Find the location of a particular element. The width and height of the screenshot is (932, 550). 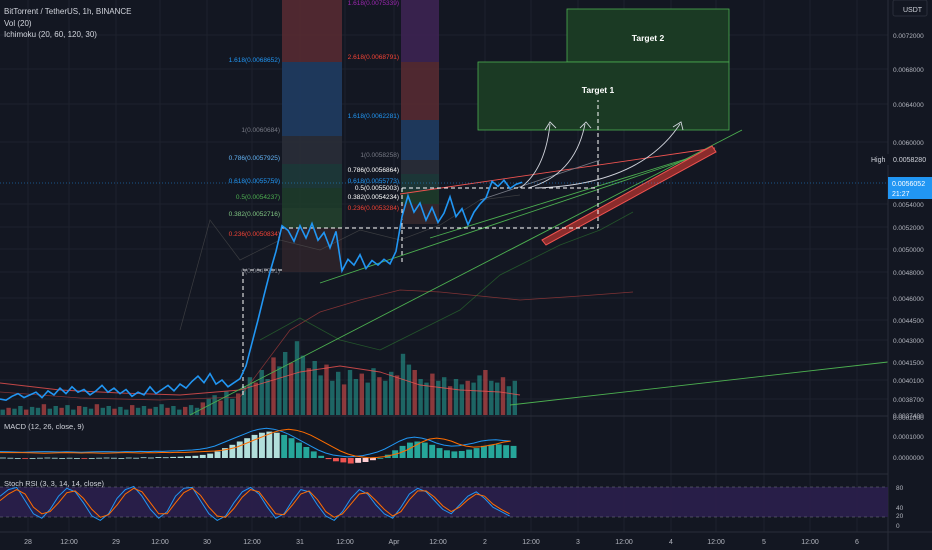

price-tick-label: 0.0068000 is located at coordinates (908, 70).